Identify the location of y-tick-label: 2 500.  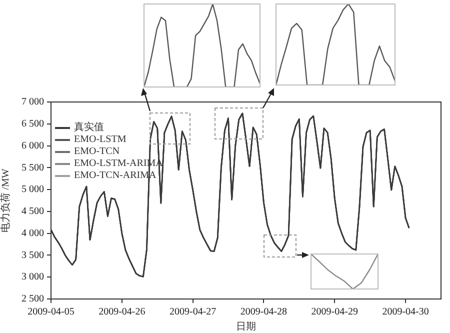
(33, 299).